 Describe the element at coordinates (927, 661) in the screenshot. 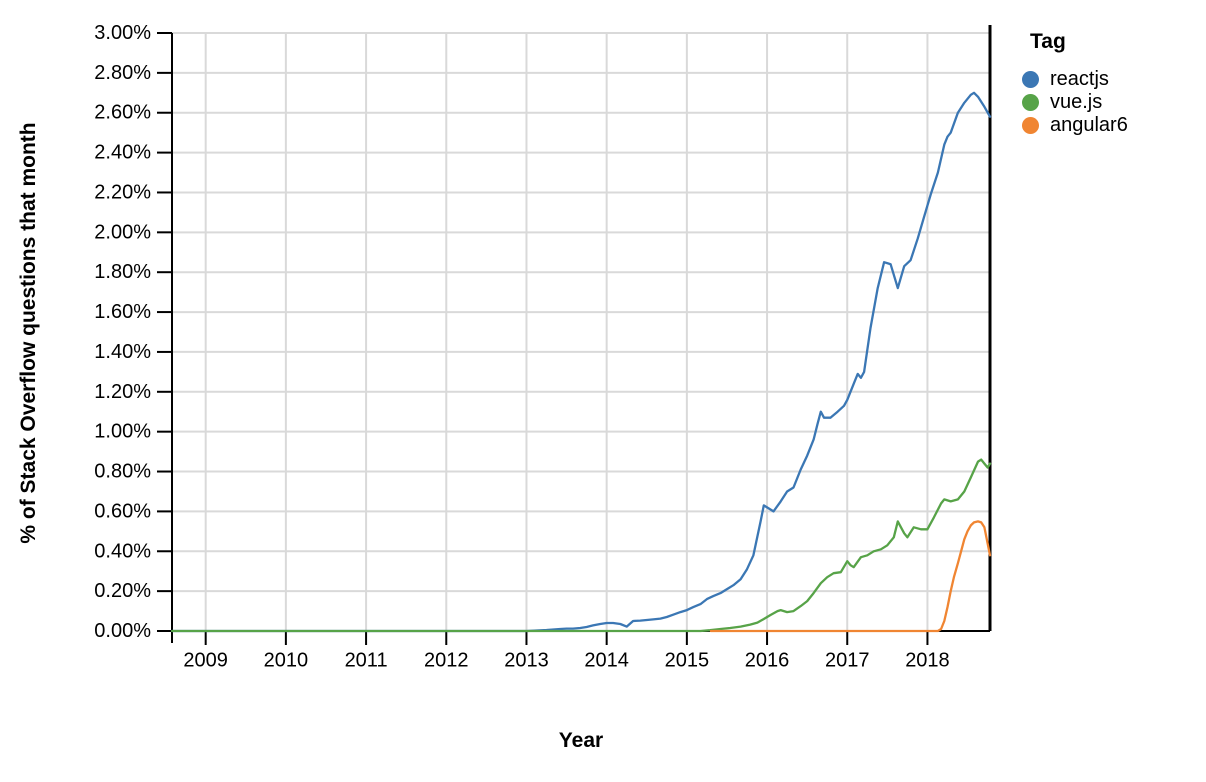

I see `x-tick-label: 2018` at that location.